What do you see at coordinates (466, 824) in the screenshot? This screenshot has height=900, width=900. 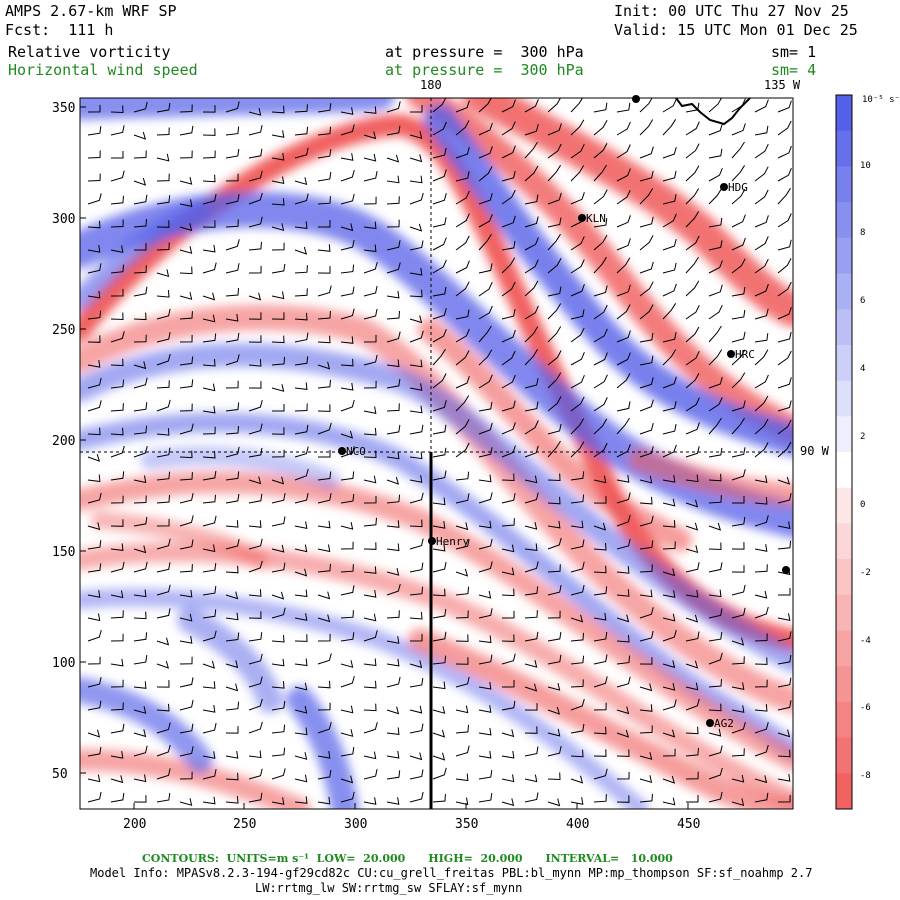 I see `x-tick-label: 350` at bounding box center [466, 824].